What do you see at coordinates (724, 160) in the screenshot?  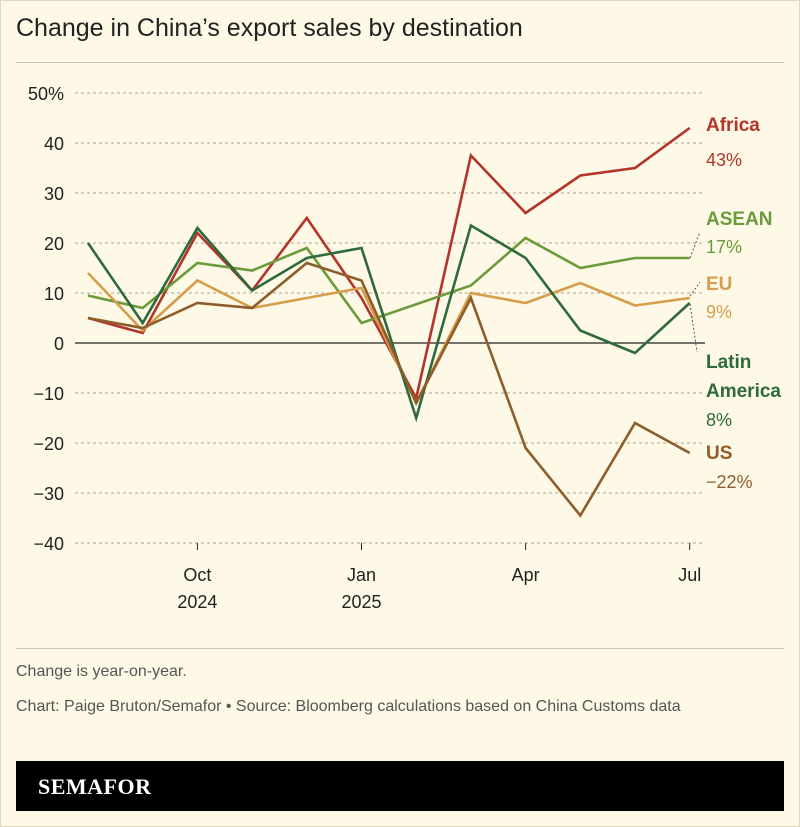 I see `series-value-africa: 43%` at bounding box center [724, 160].